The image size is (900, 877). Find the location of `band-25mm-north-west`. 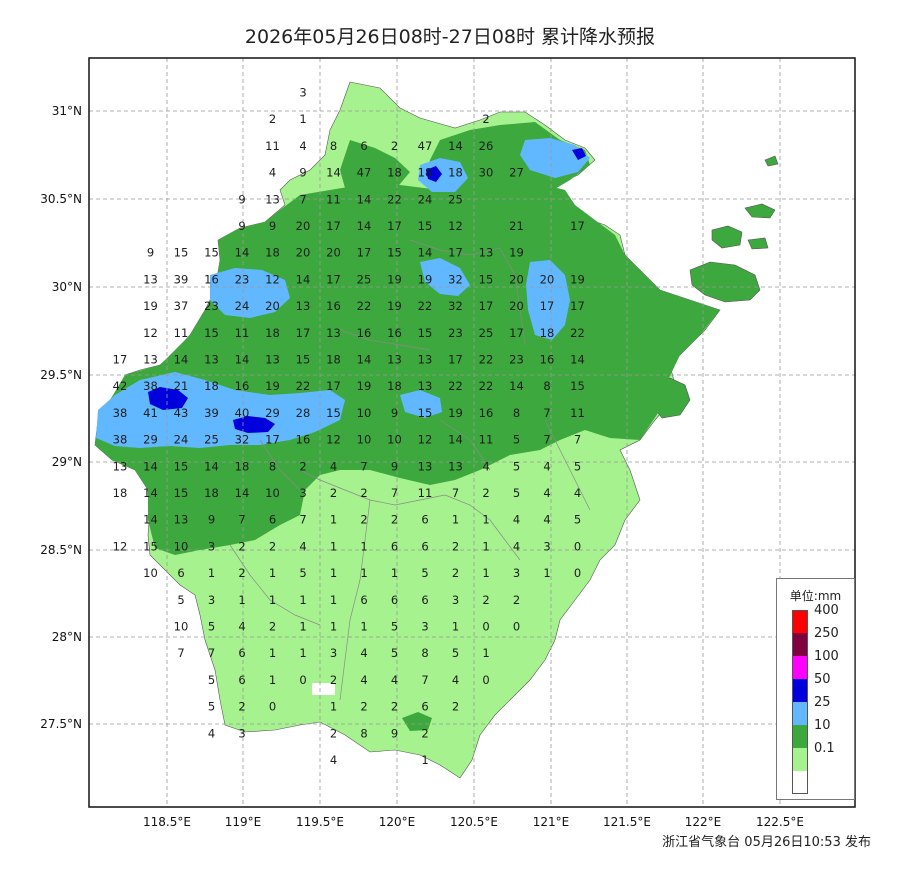

band-25mm-north-west is located at coordinates (250, 293).